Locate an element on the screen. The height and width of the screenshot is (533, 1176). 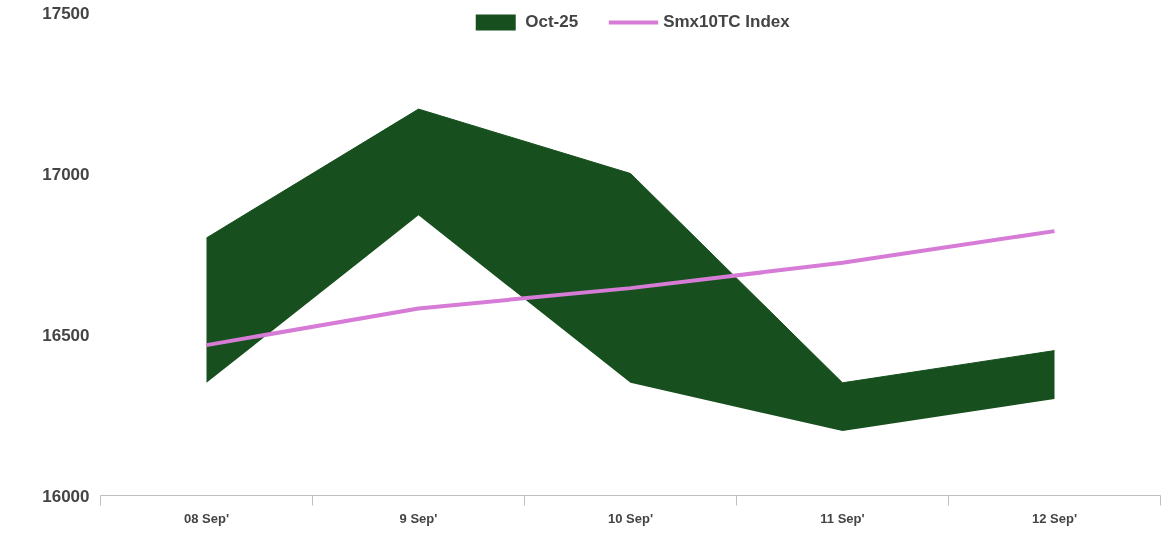
y-tick-label: 17500 is located at coordinates (66, 13).